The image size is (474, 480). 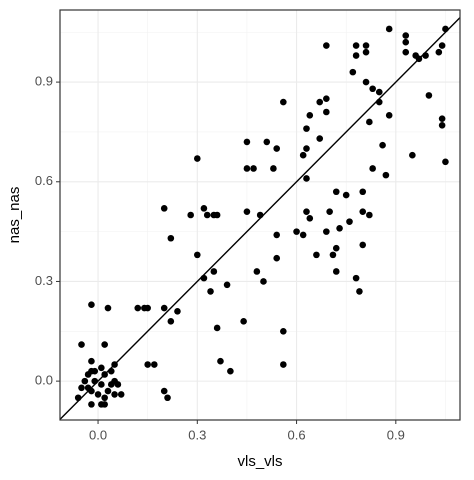 What do you see at coordinates (259, 461) in the screenshot?
I see `x-axis-title: vls_vls` at bounding box center [259, 461].